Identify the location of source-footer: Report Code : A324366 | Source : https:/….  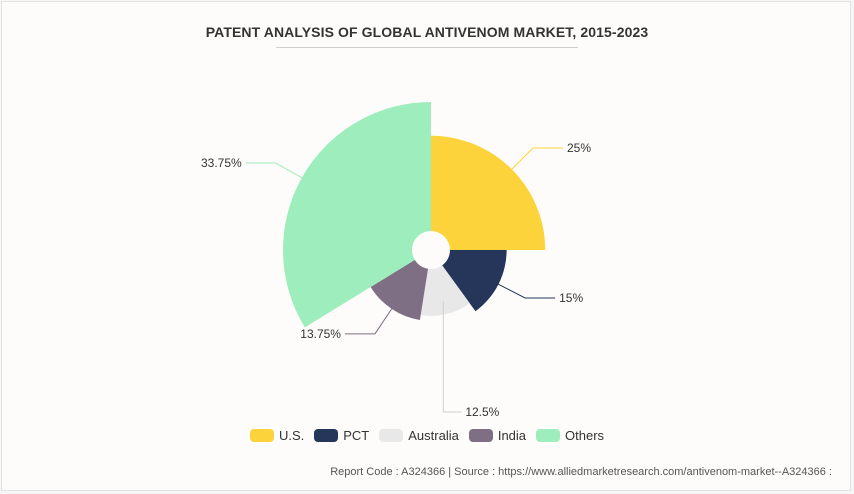
(581, 472).